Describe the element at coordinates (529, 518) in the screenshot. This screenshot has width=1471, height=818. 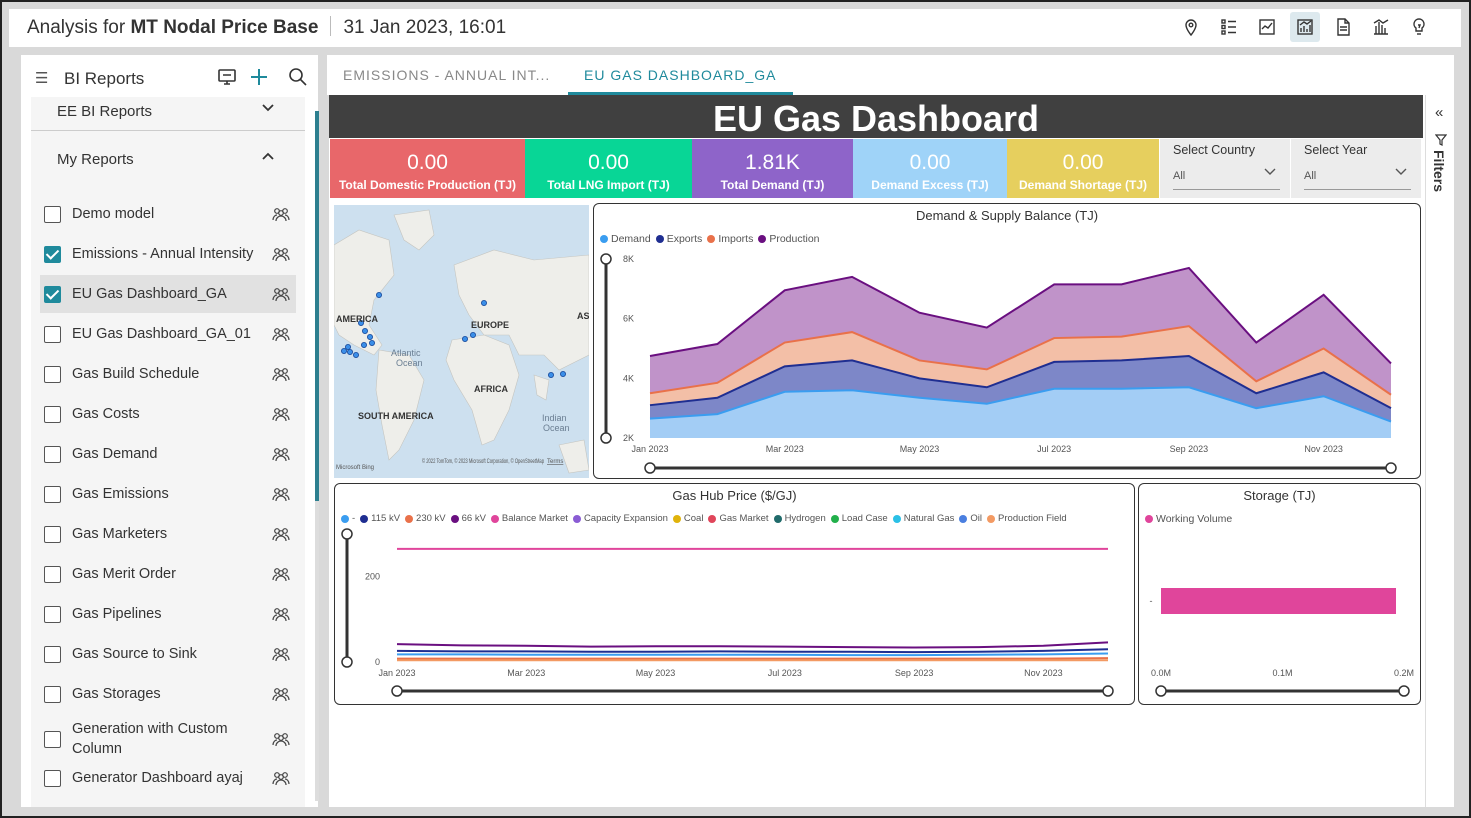
I see `legend-item: Balance Market` at that location.